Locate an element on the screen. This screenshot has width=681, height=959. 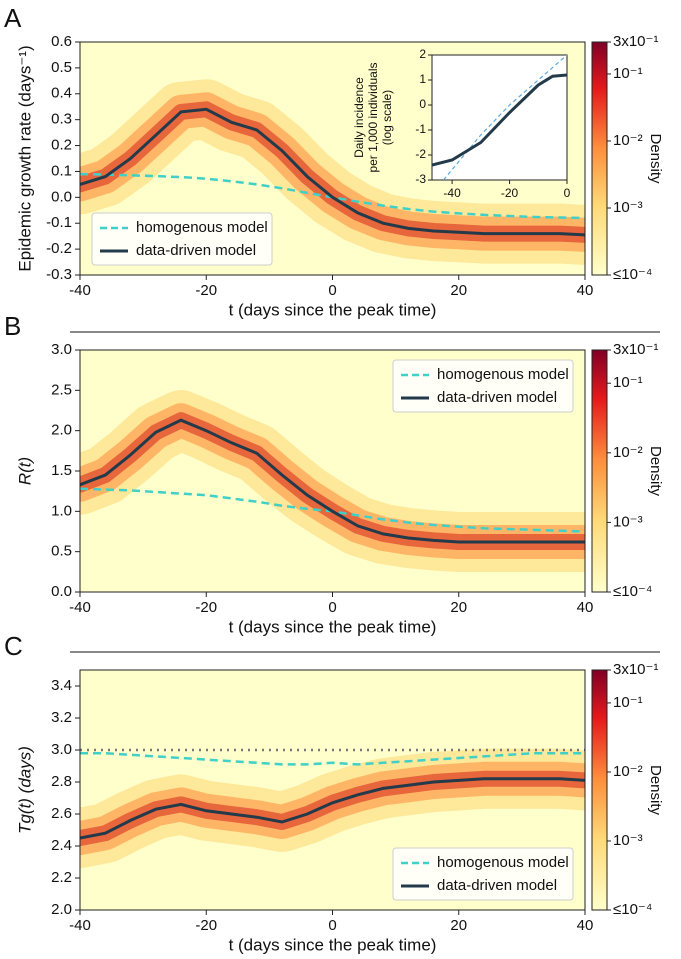
y-tick-label: 2.2 is located at coordinates (61, 877).